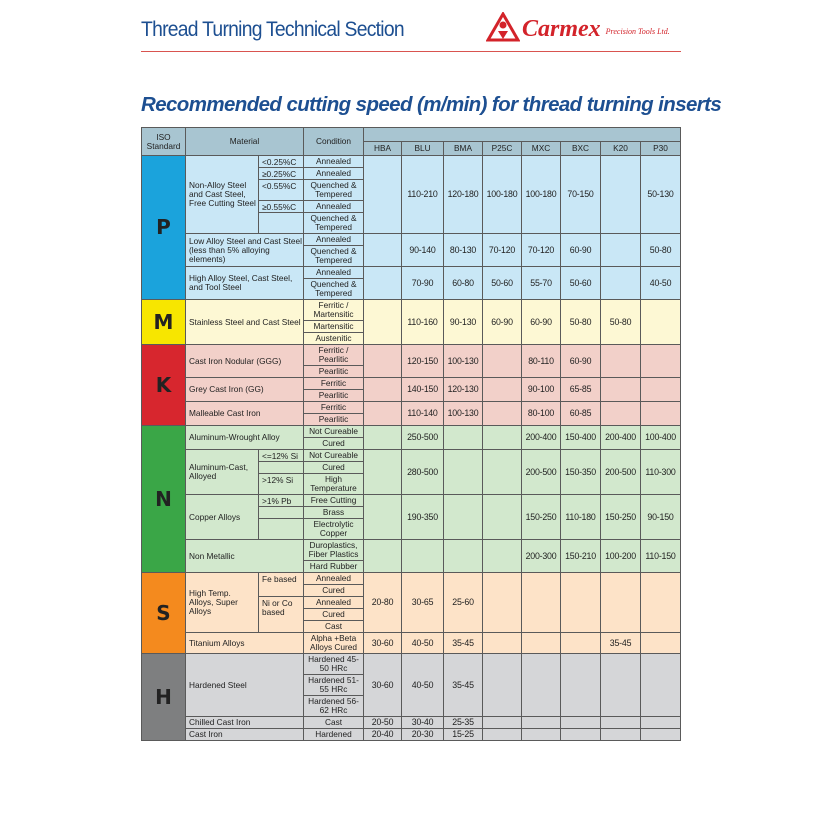 This screenshot has width=836, height=836. What do you see at coordinates (383, 602) in the screenshot?
I see `speed-hba: 20-80` at bounding box center [383, 602].